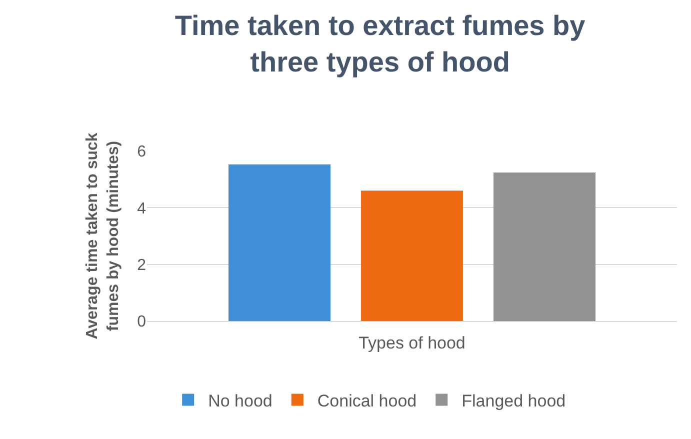 The width and height of the screenshot is (691, 439). I want to click on chart-title: Time taken to extract fumes by three types of hood, so click(380, 44).